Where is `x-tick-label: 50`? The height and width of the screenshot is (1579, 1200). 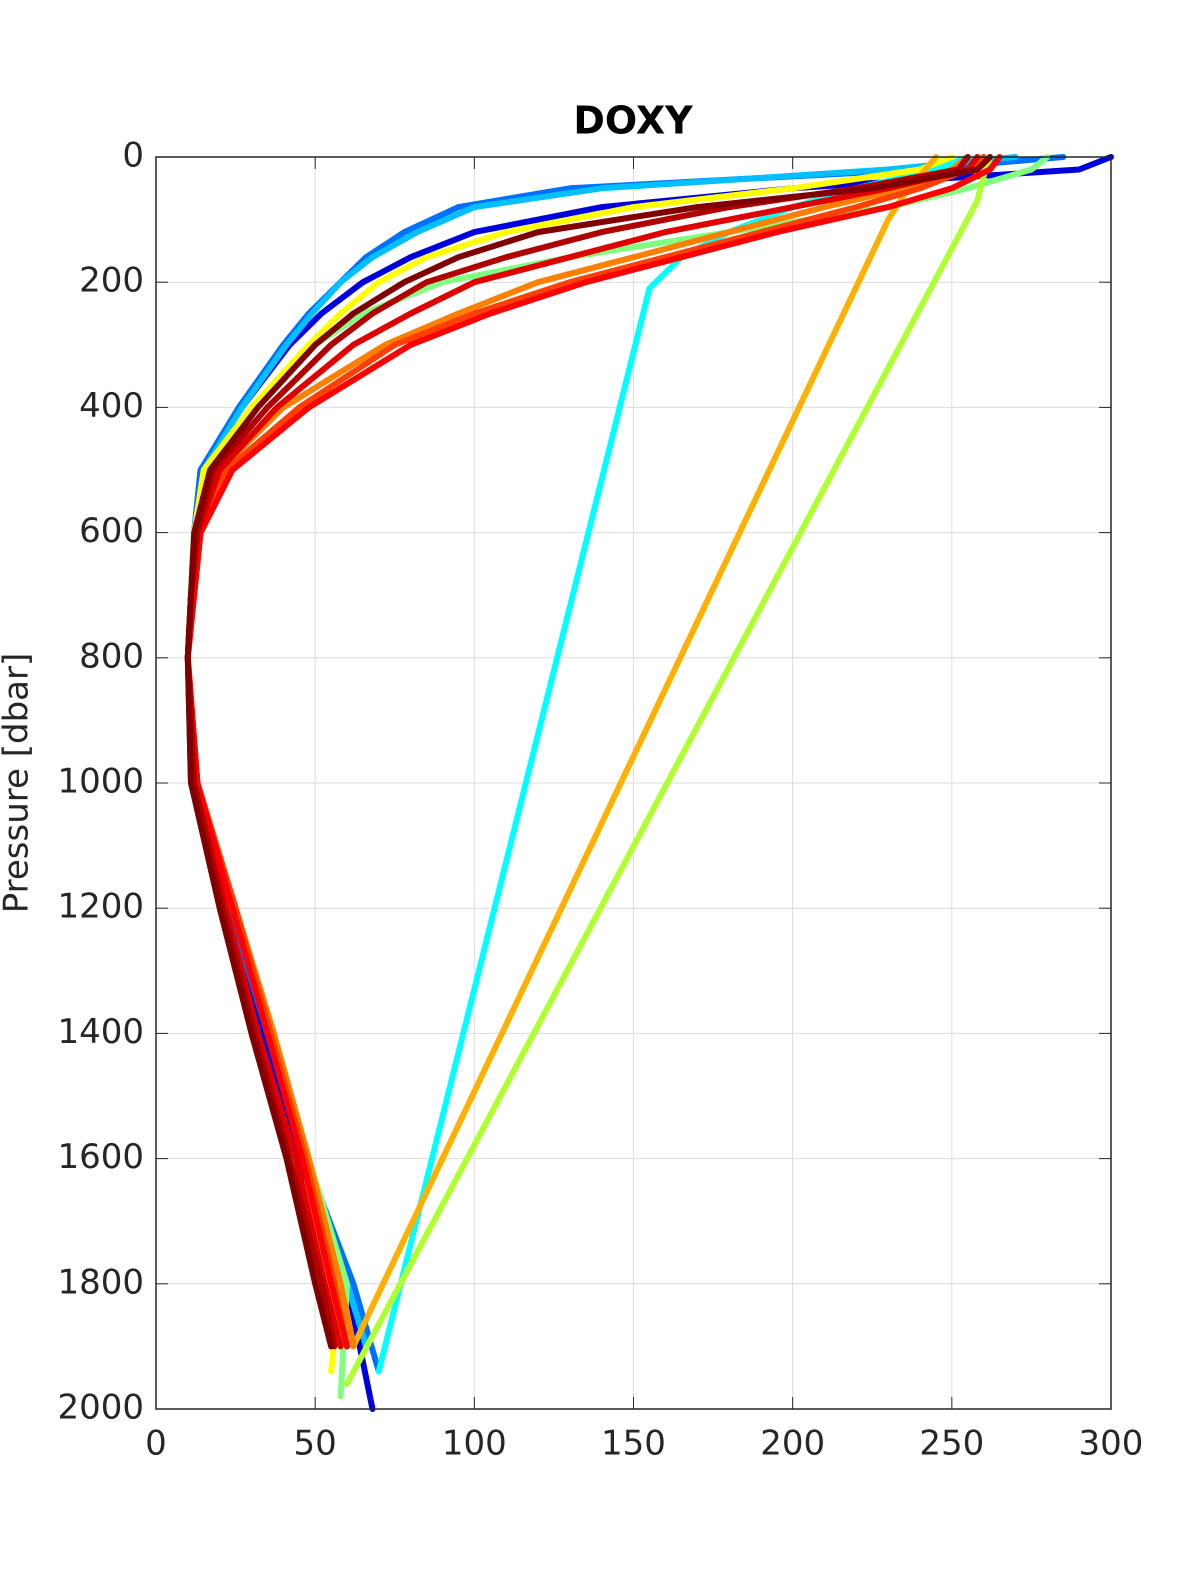
x-tick-label: 50 is located at coordinates (315, 1444).